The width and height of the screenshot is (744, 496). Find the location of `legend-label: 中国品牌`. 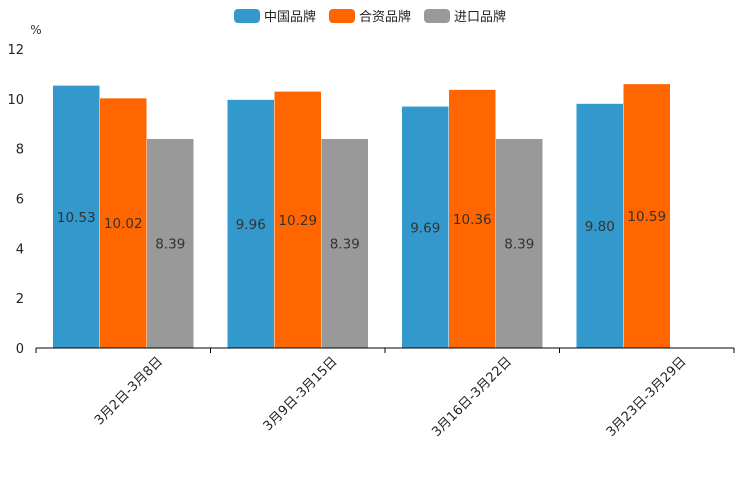

legend-label: 中国品牌 is located at coordinates (290, 17).